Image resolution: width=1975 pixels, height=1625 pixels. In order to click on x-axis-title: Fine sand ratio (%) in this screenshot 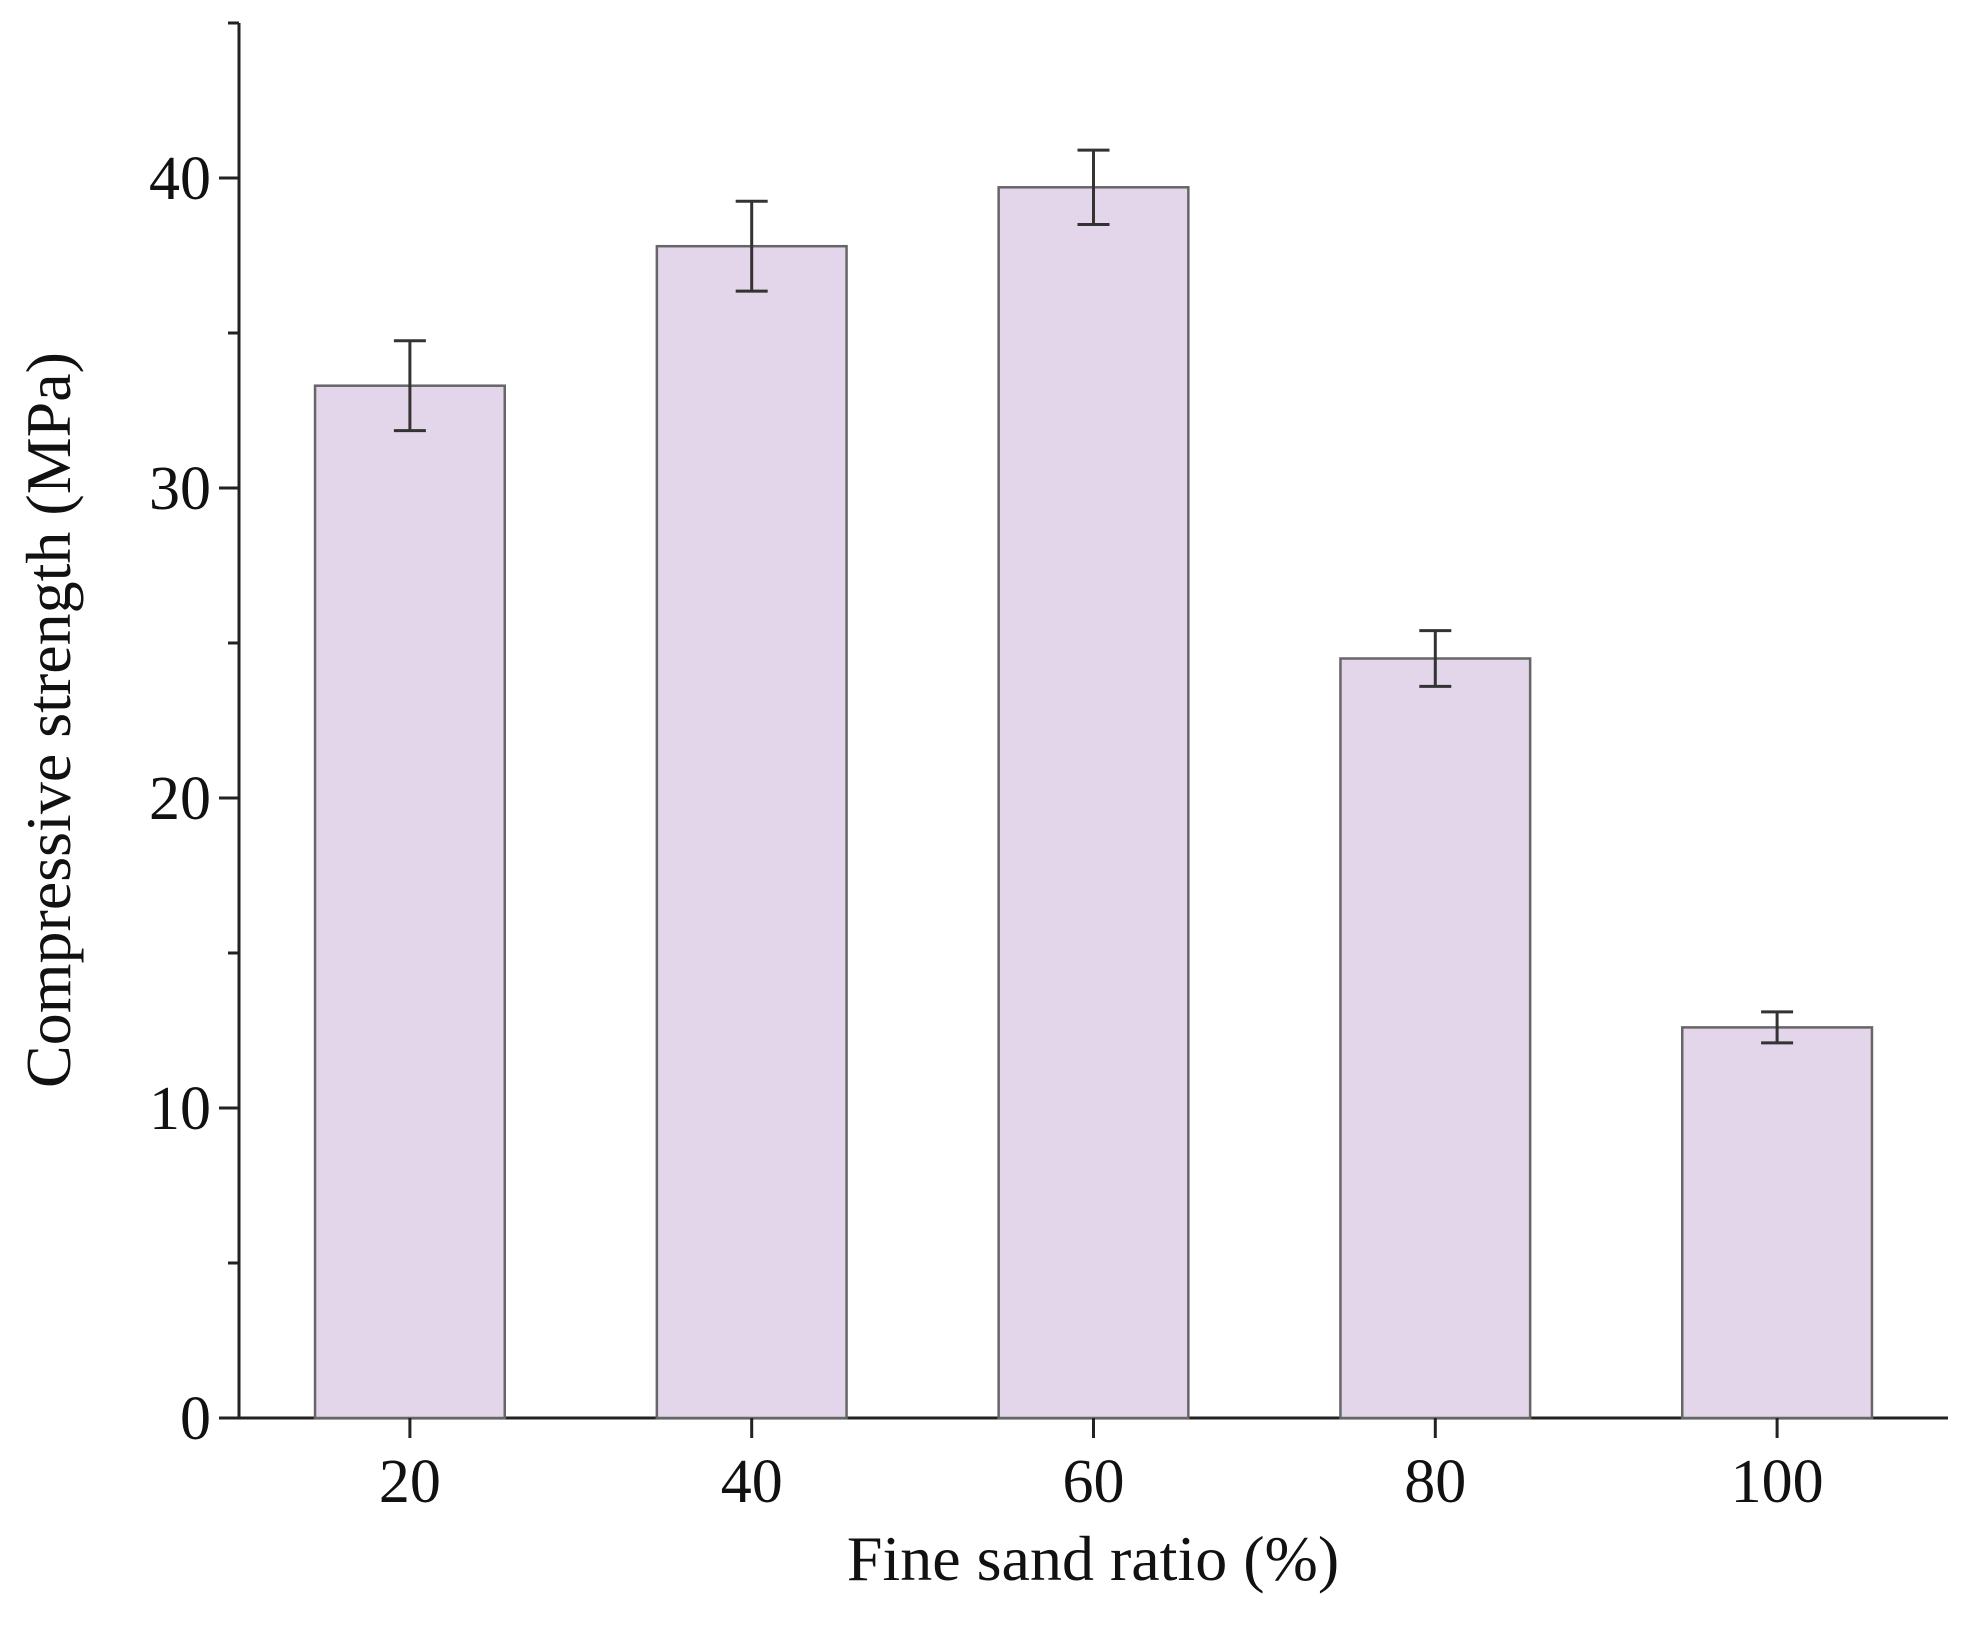, I will do `click(1093, 1558)`.